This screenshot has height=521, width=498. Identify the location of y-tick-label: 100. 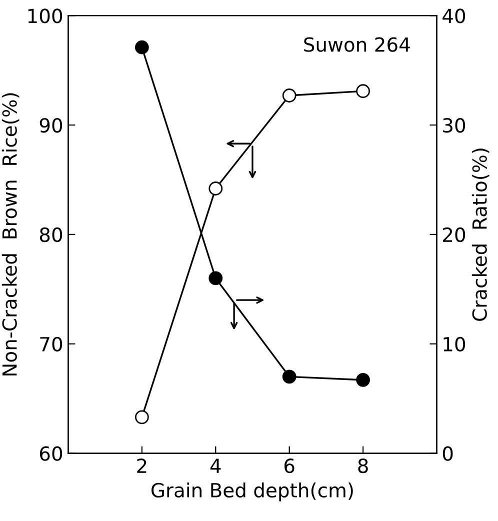
(45, 16).